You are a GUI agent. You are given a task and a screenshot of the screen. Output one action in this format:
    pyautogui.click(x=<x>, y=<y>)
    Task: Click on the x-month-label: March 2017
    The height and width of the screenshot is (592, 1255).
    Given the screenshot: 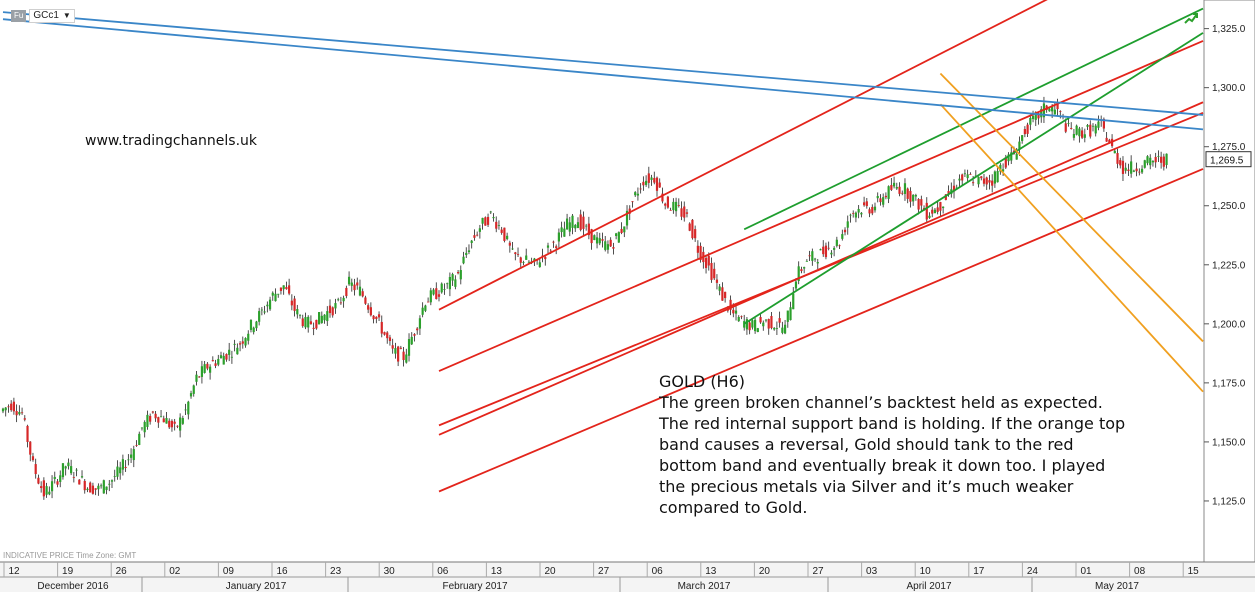 What is the action you would take?
    pyautogui.click(x=704, y=586)
    